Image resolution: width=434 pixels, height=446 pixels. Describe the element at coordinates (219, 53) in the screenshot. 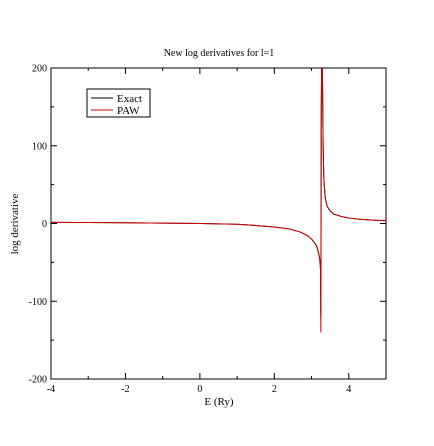

I see `chart-title: New log derivatives for l=1` at that location.